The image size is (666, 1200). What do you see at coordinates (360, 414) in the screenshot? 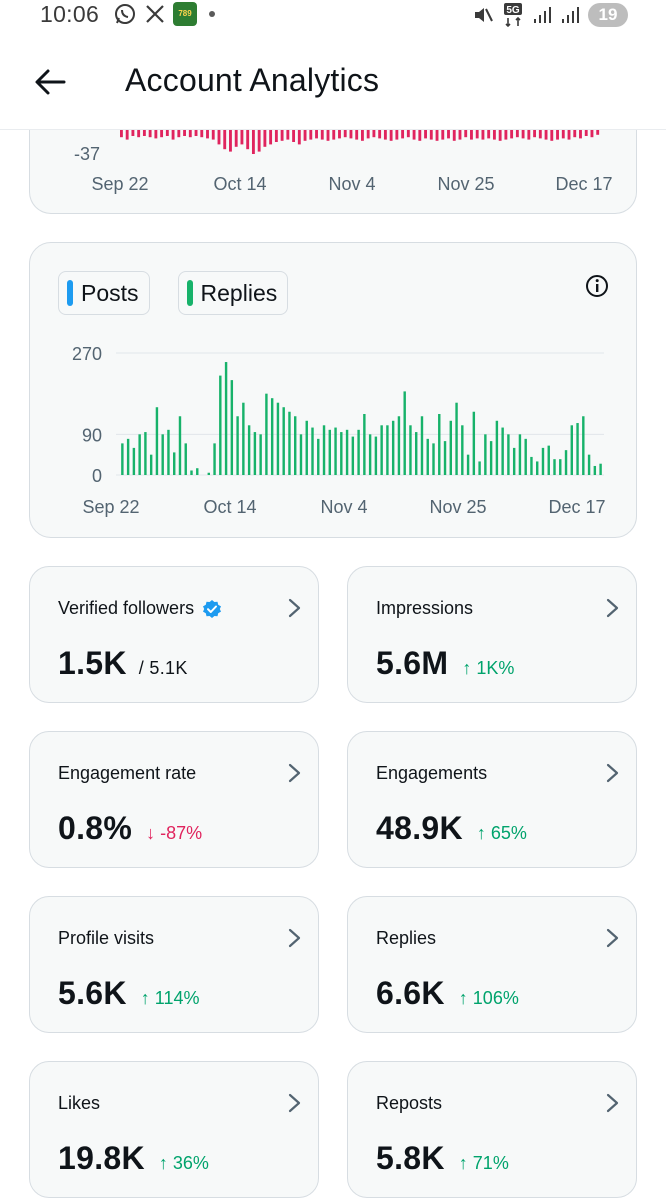
I see `chart-grid` at bounding box center [360, 414].